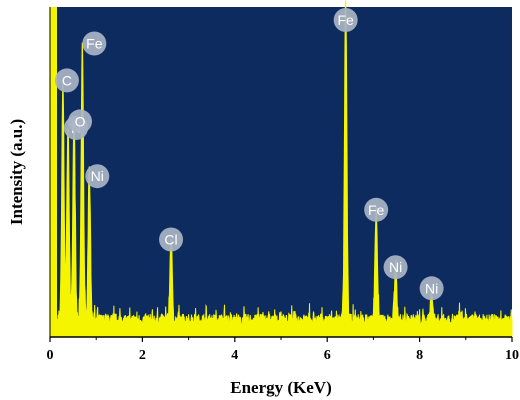  I want to click on peak-label-o: O, so click(80, 121).